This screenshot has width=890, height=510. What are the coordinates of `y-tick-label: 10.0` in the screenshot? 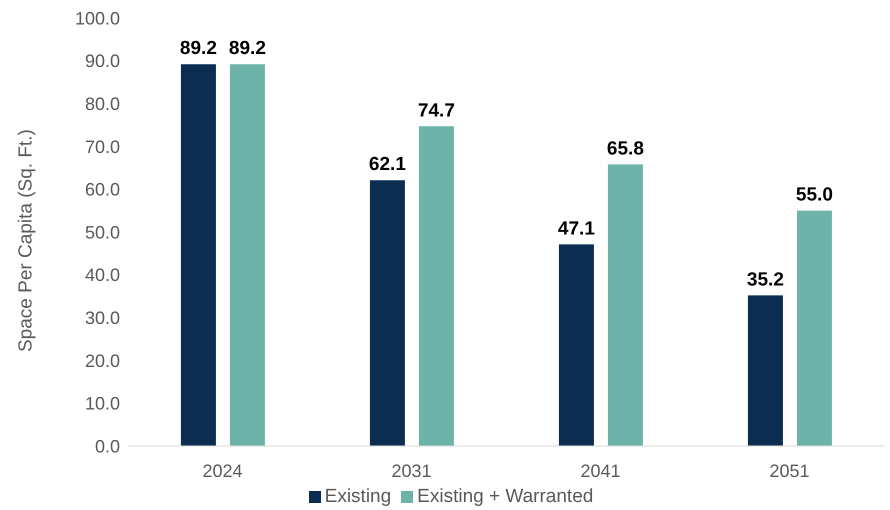 It's located at (102, 404).